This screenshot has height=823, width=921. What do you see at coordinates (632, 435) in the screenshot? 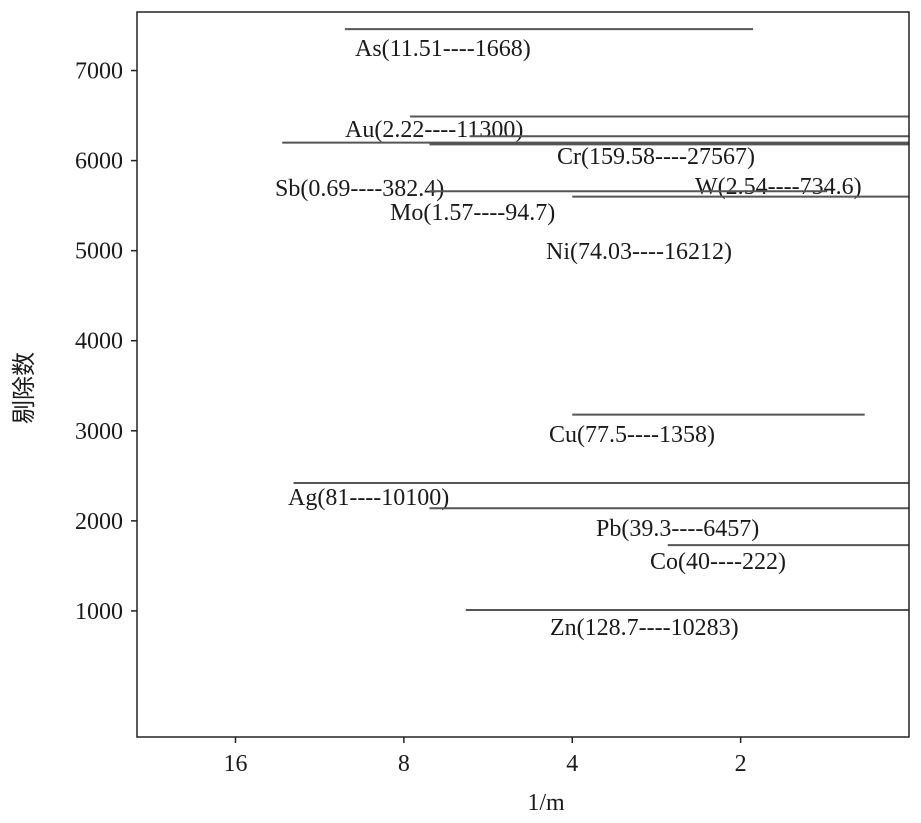
I see `series-label: Cu(77.5----1358)` at bounding box center [632, 435].